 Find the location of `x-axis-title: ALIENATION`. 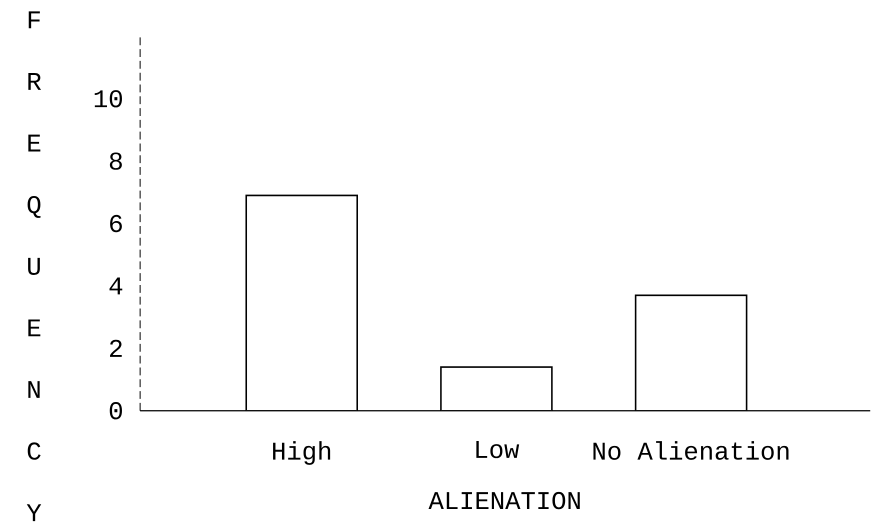

x-axis-title: ALIENATION is located at coordinates (504, 501).